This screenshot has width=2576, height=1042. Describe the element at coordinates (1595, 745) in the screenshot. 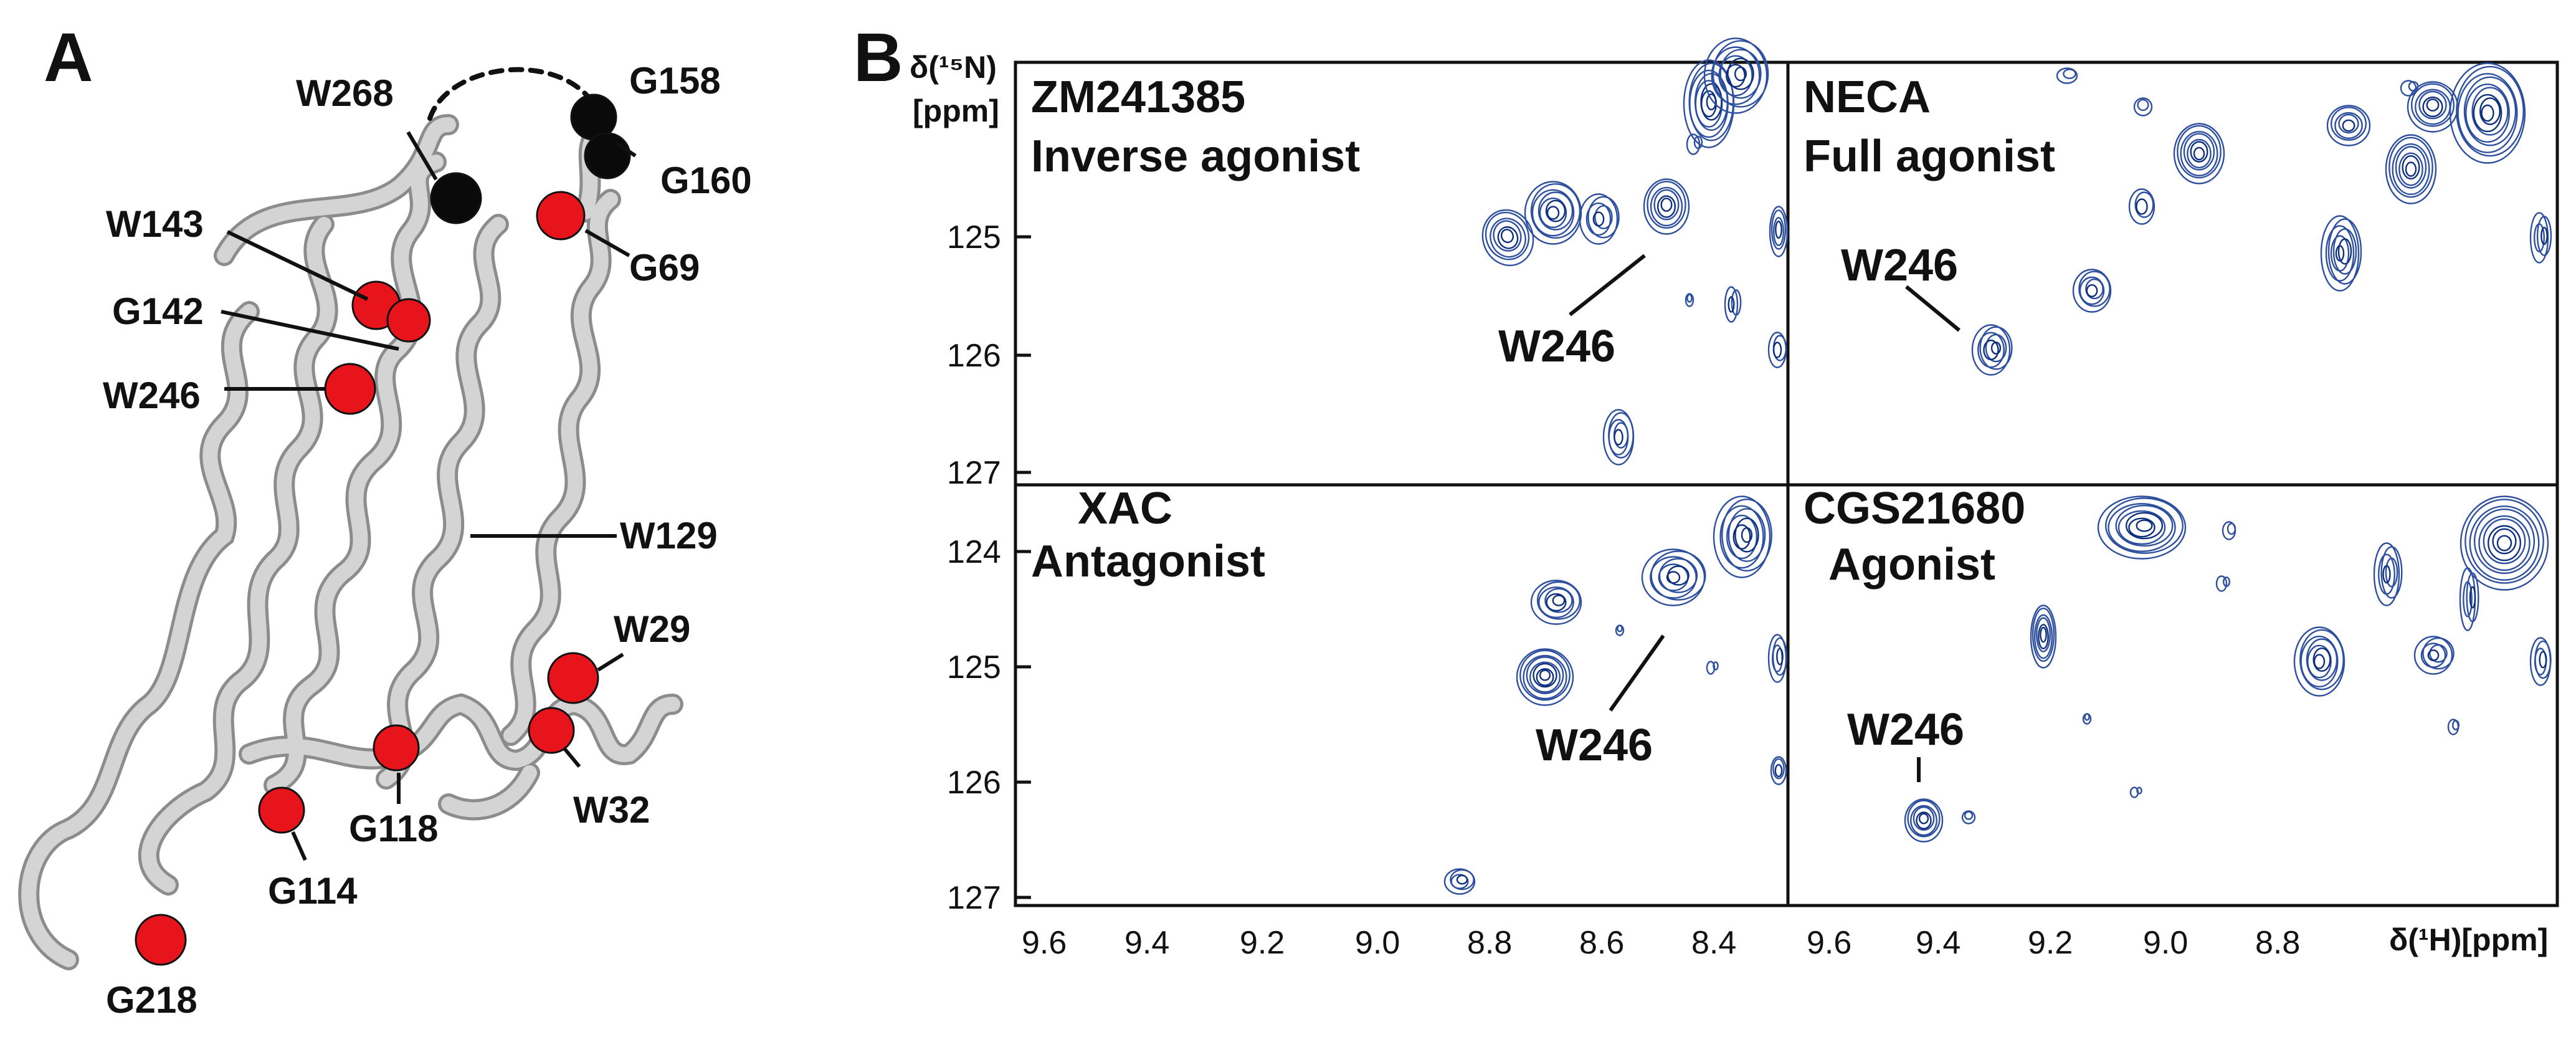

I see `w246-label-bl: W246` at that location.